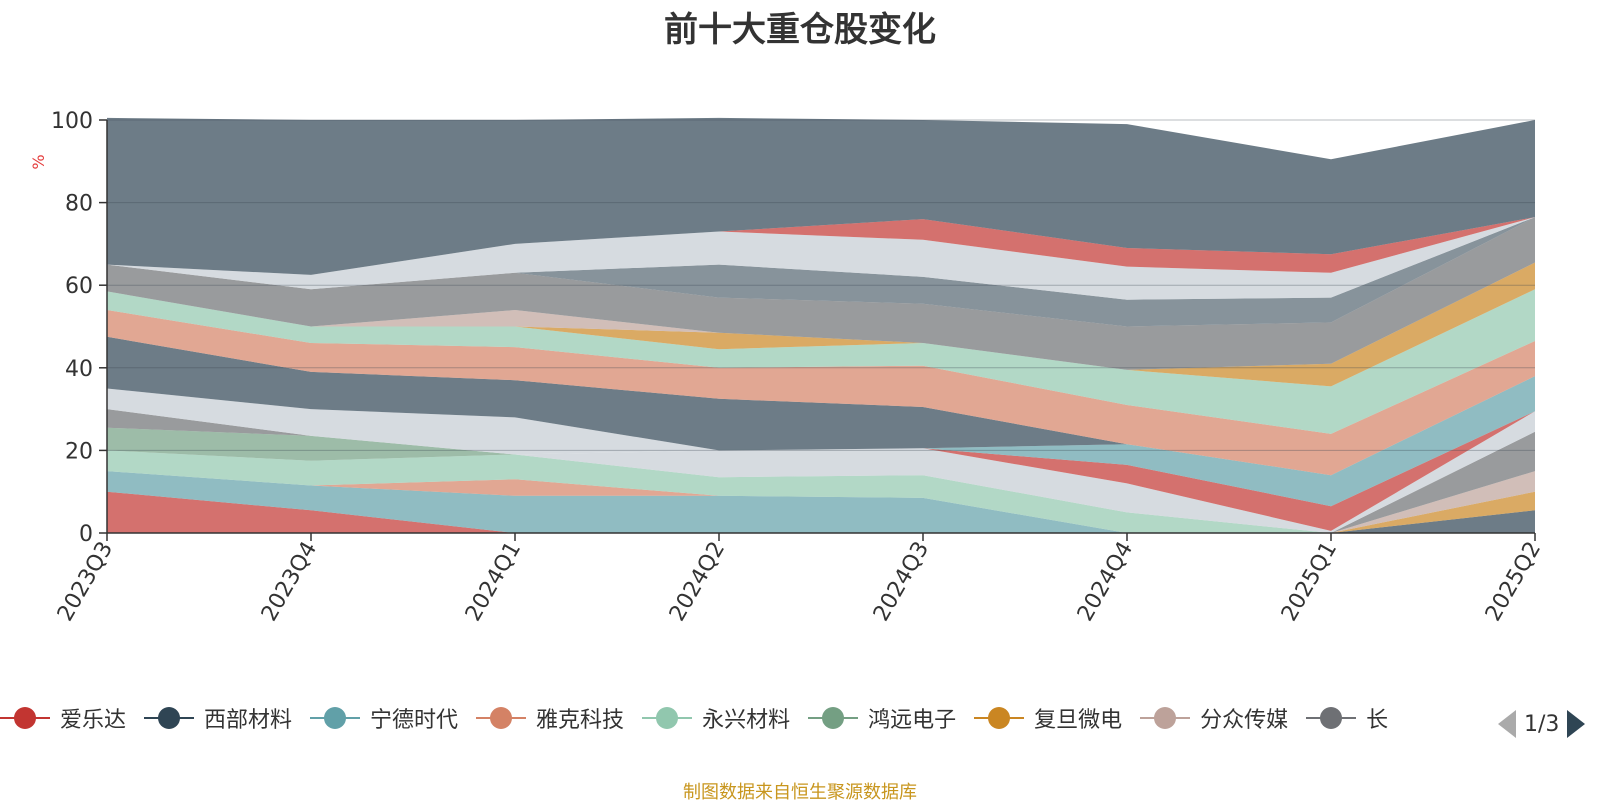 Image resolution: width=1600 pixels, height=804 pixels. I want to click on pager-text: 1/3, so click(1542, 724).